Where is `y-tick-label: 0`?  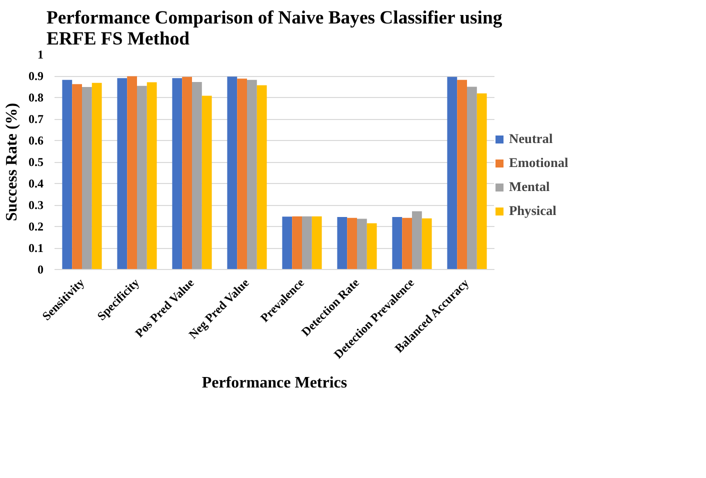
y-tick-label: 0 is located at coordinates (41, 269).